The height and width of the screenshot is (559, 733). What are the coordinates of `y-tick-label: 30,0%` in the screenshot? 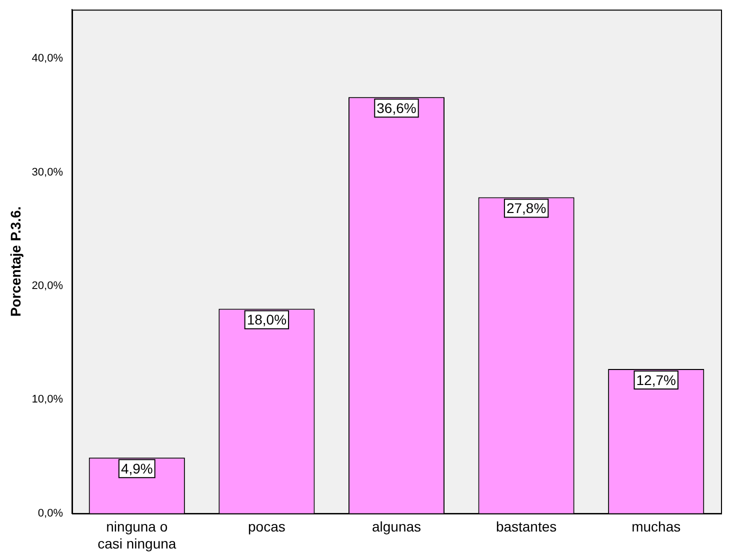 It's located at (48, 172).